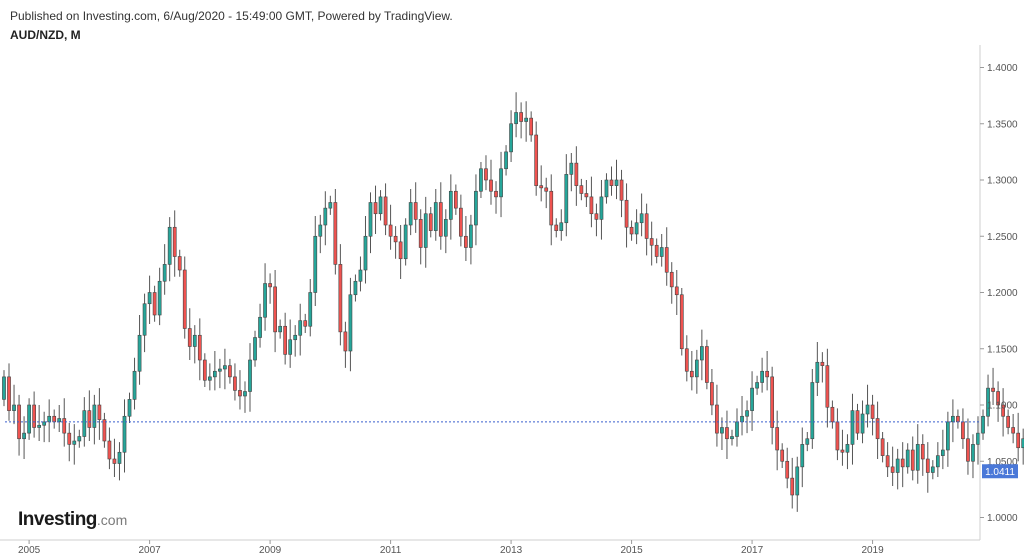  Describe the element at coordinates (149, 550) in the screenshot. I see `x-tick-label: 2007` at that location.